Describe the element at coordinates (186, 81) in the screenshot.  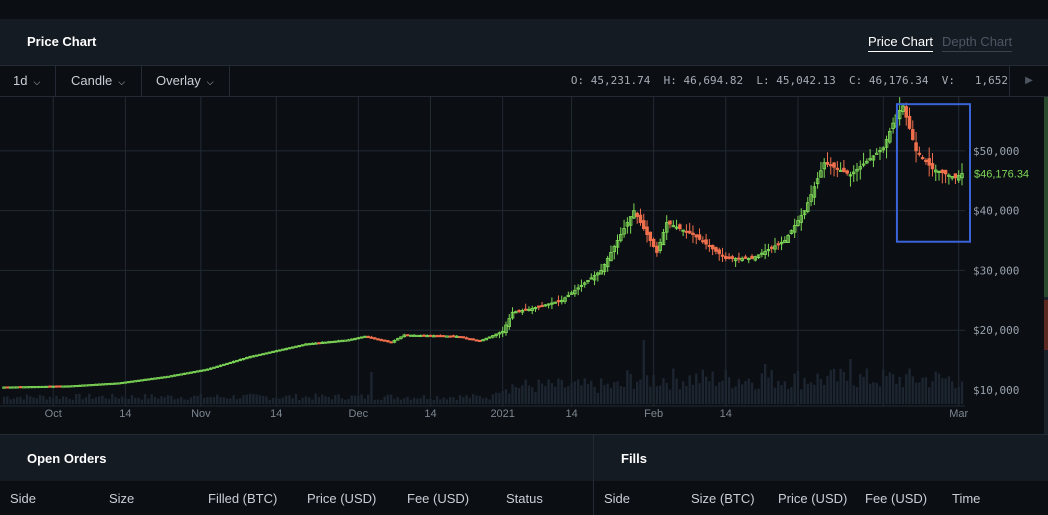
I see `overlay-select: Overlay ⌵` at that location.